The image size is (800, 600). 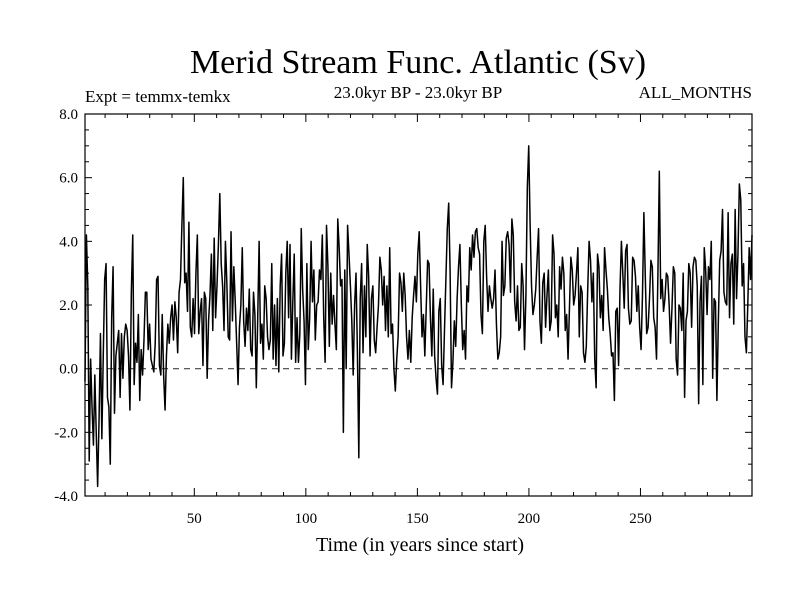 What do you see at coordinates (68, 179) in the screenshot?
I see `y-tick-label: 6.0` at bounding box center [68, 179].